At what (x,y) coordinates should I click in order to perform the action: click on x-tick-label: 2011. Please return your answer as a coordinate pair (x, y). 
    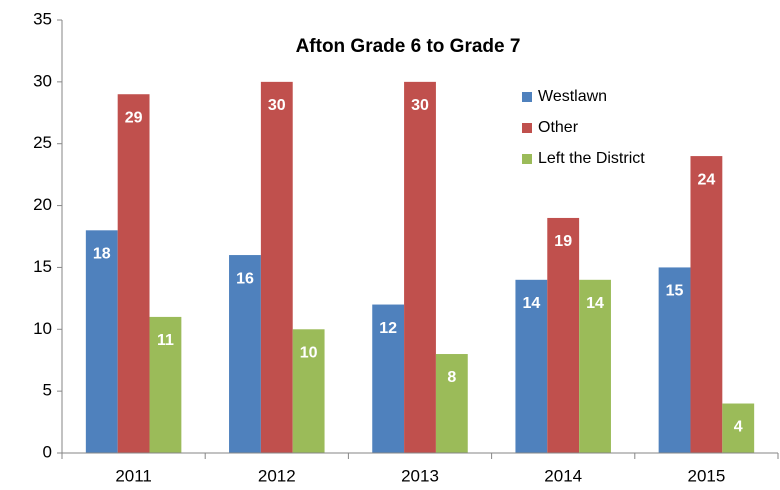
    Looking at the image, I should click on (133, 475).